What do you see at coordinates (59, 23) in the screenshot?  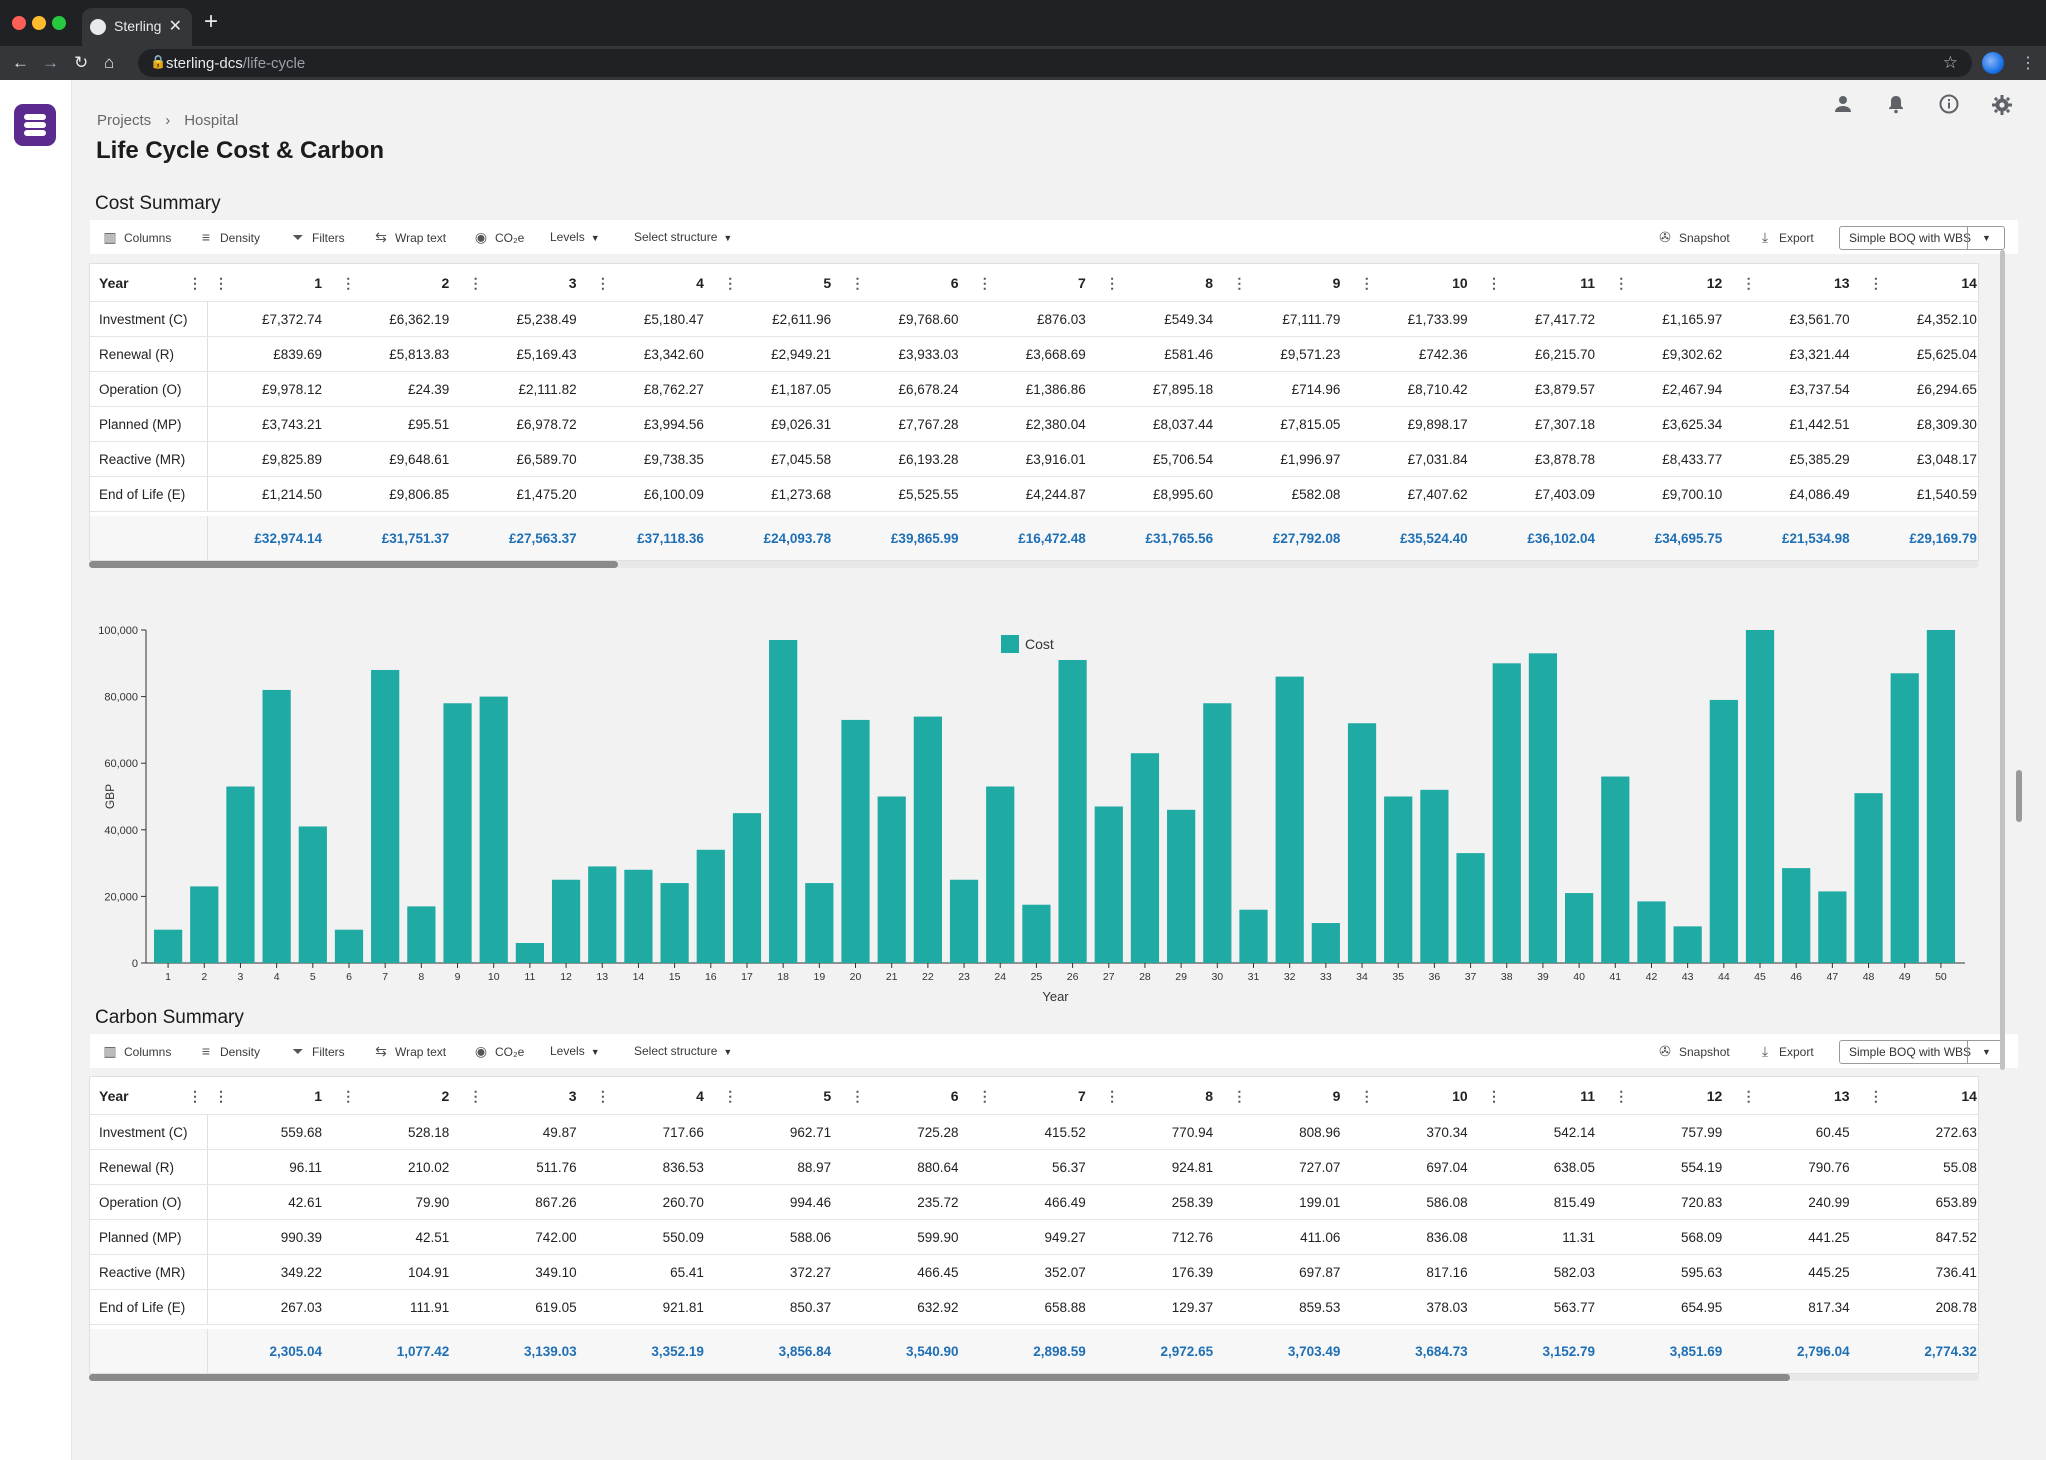 I see `maximize-window-button` at bounding box center [59, 23].